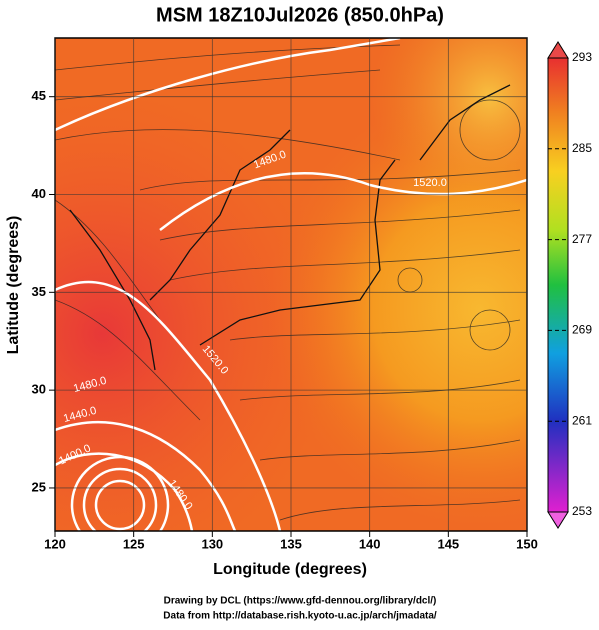 The width and height of the screenshot is (599, 630). What do you see at coordinates (134, 543) in the screenshot?
I see `x-tick-label: 125` at bounding box center [134, 543].